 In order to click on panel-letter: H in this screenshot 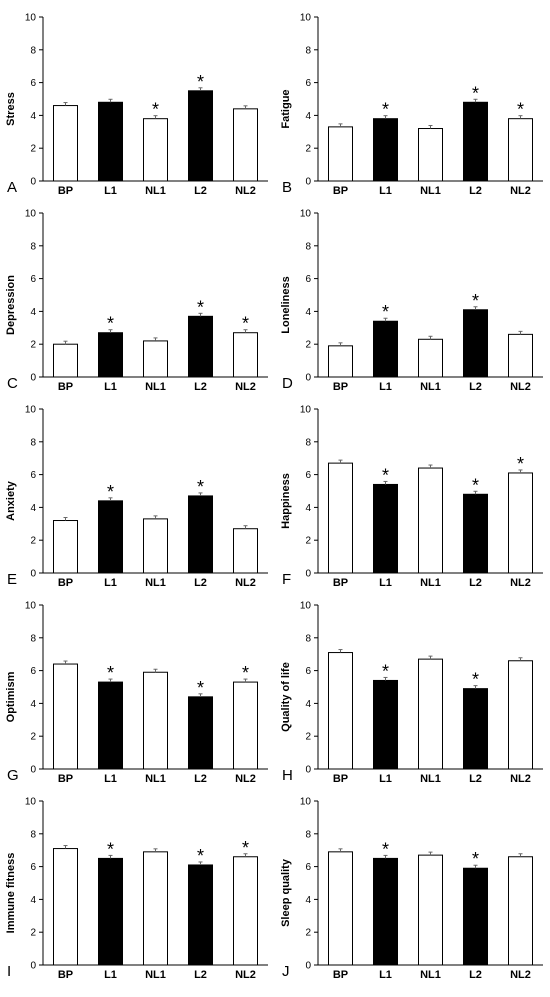, I will do `click(287, 775)`.